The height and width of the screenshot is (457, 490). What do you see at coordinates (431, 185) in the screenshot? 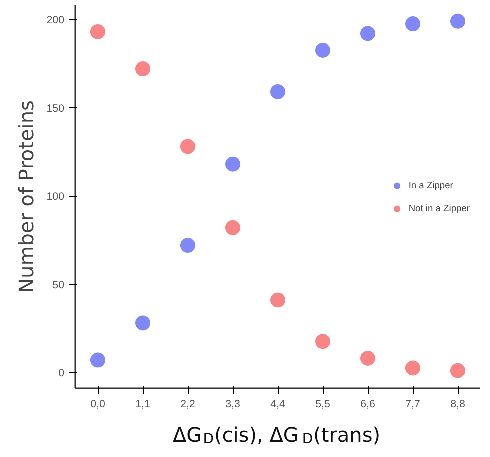
I see `legend-label: In a Zipper` at bounding box center [431, 185].